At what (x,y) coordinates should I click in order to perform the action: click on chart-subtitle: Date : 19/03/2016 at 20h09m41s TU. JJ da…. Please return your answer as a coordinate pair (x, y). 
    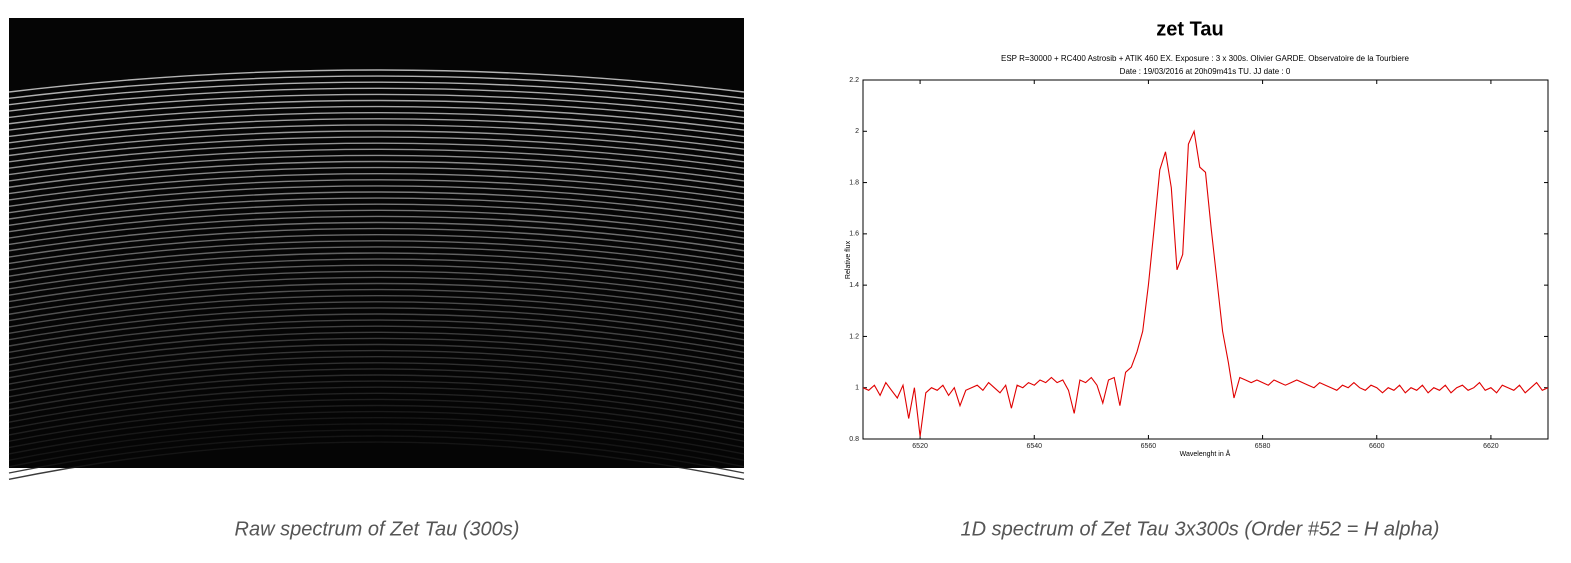
    Looking at the image, I should click on (1205, 71).